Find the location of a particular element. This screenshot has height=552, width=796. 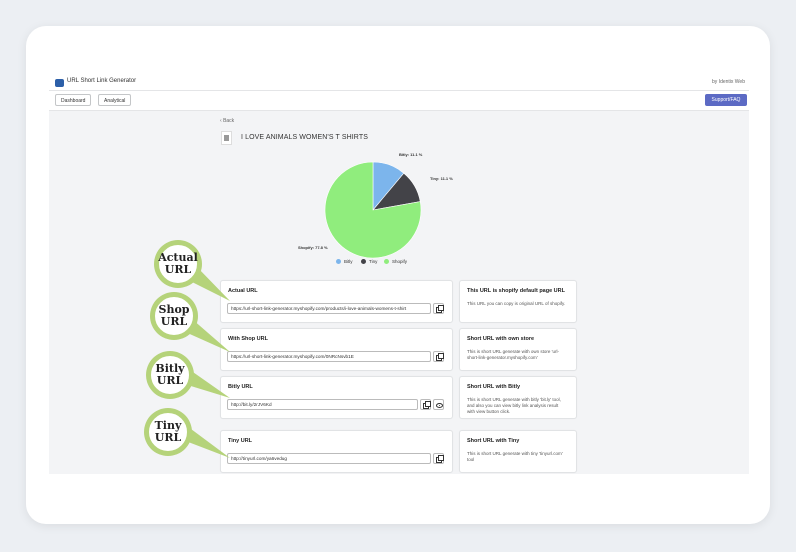

bitly-url-field: http://bit.ly/2rJV6Kd is located at coordinates (322, 404).